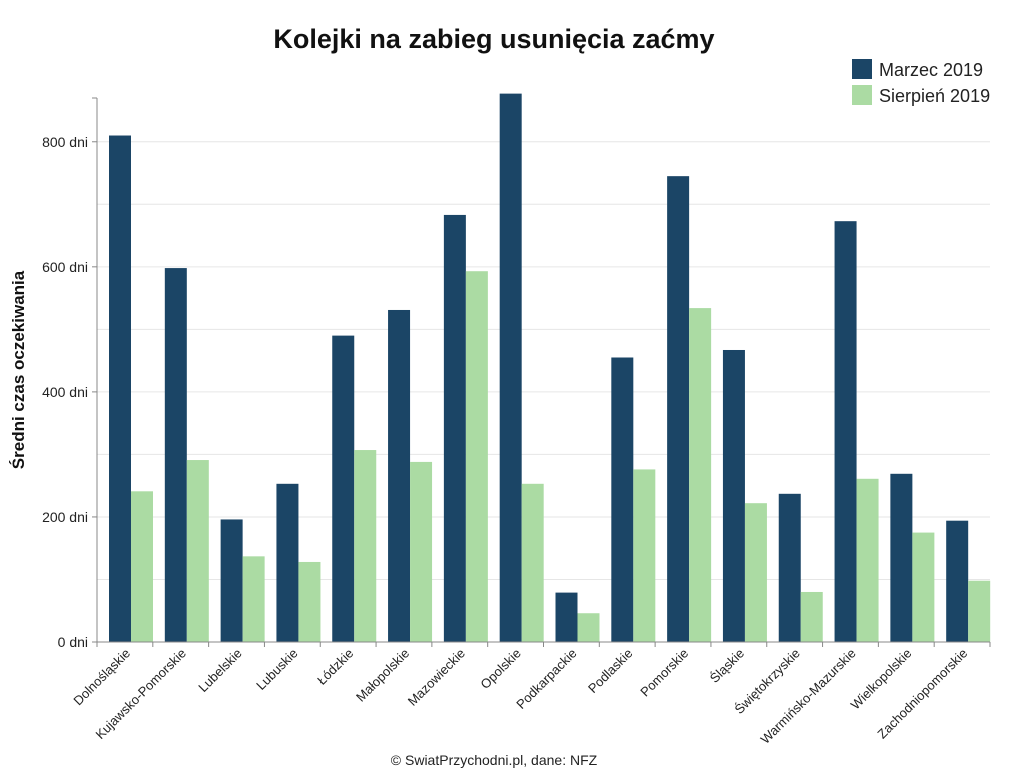 This screenshot has height=777, width=1024. What do you see at coordinates (727, 666) in the screenshot?
I see `x-tick-label: Śląskie` at bounding box center [727, 666].